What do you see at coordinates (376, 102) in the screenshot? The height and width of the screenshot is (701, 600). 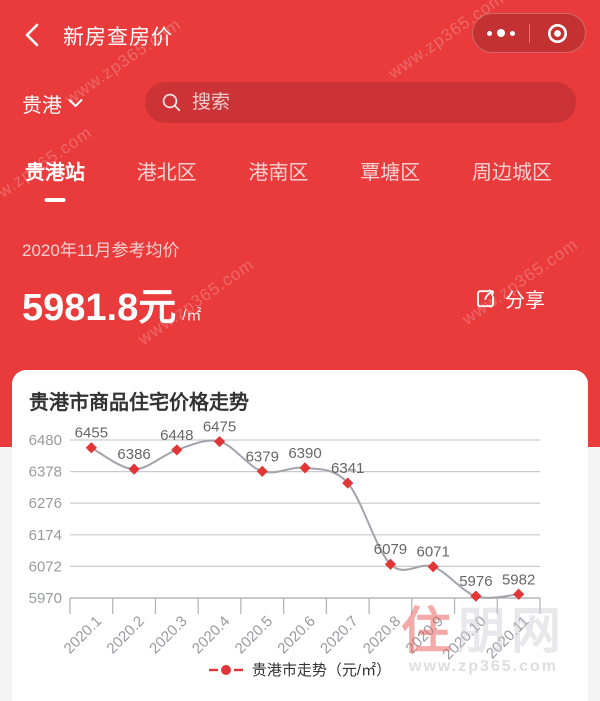 I see `search-input` at bounding box center [376, 102].